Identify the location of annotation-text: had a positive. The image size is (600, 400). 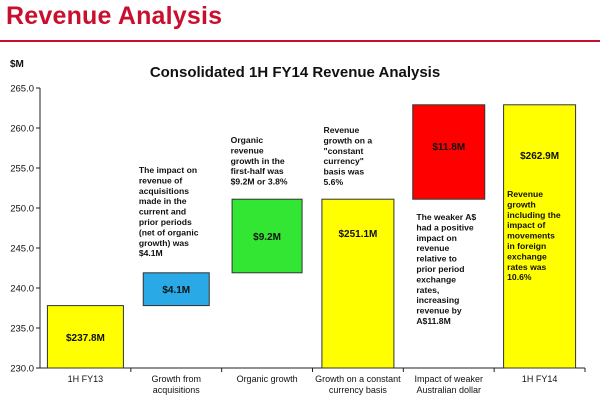
(445, 227).